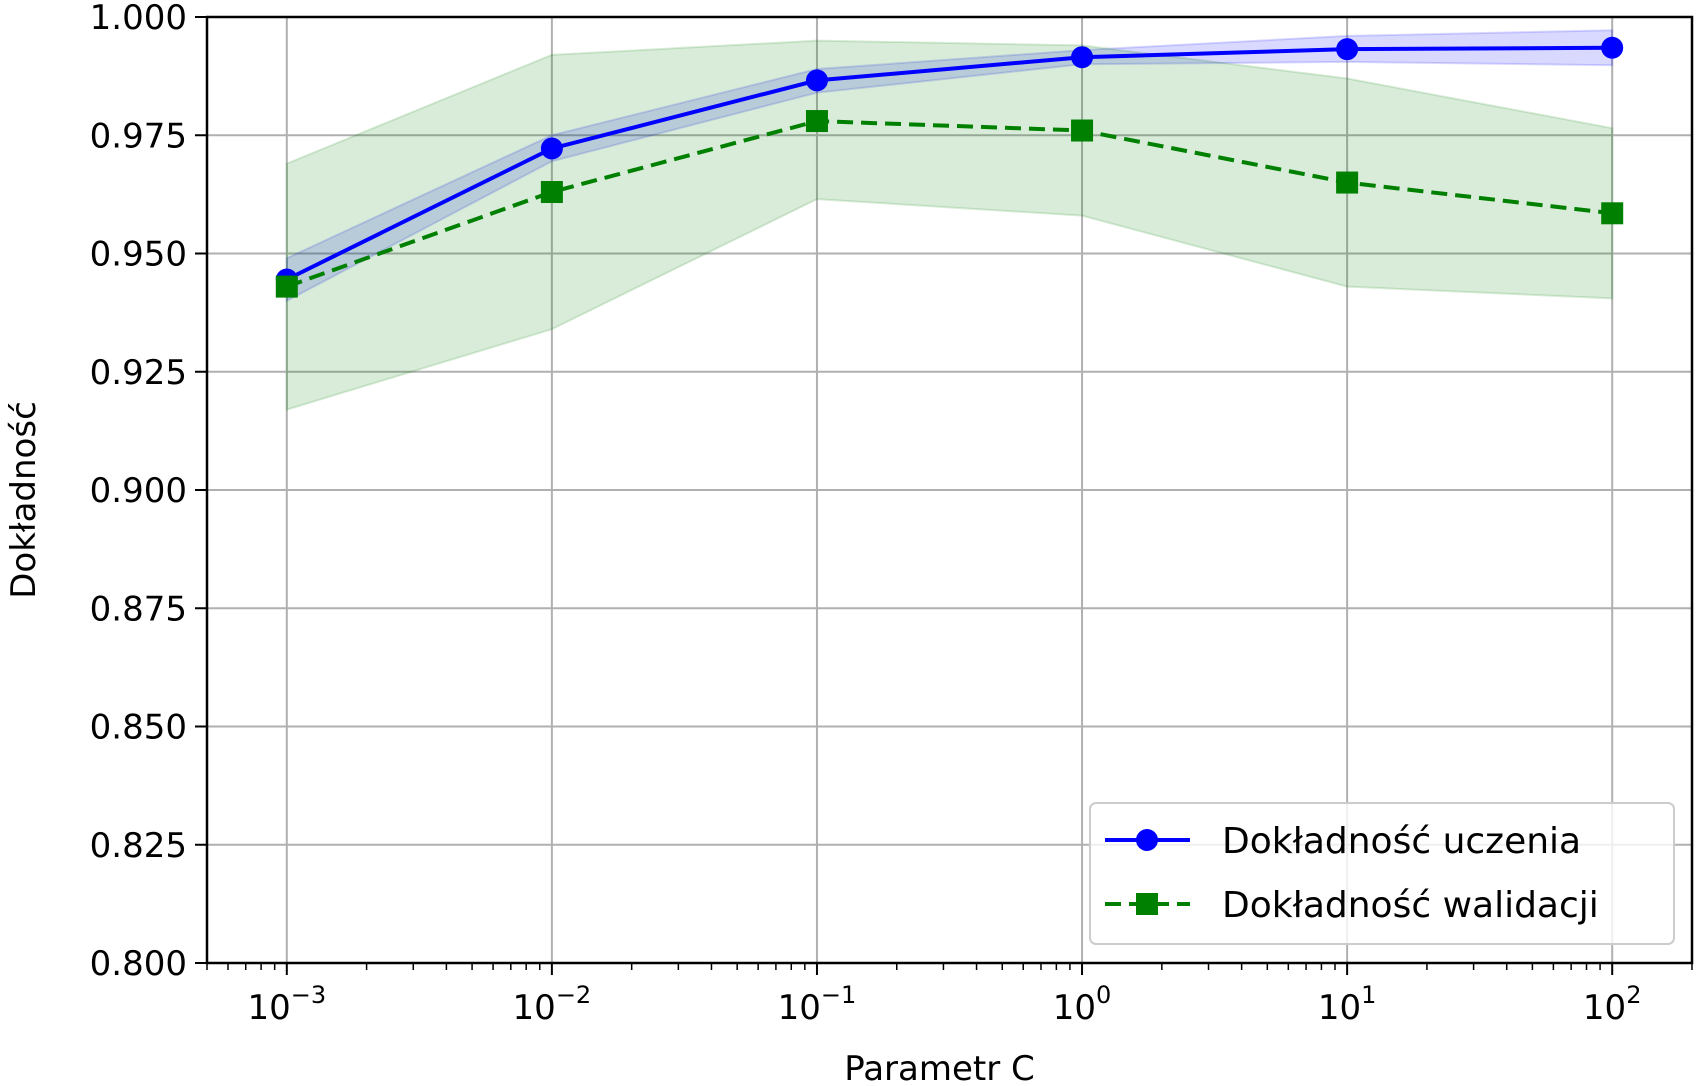  What do you see at coordinates (138, 136) in the screenshot?
I see `y-tick-label: 0.975` at bounding box center [138, 136].